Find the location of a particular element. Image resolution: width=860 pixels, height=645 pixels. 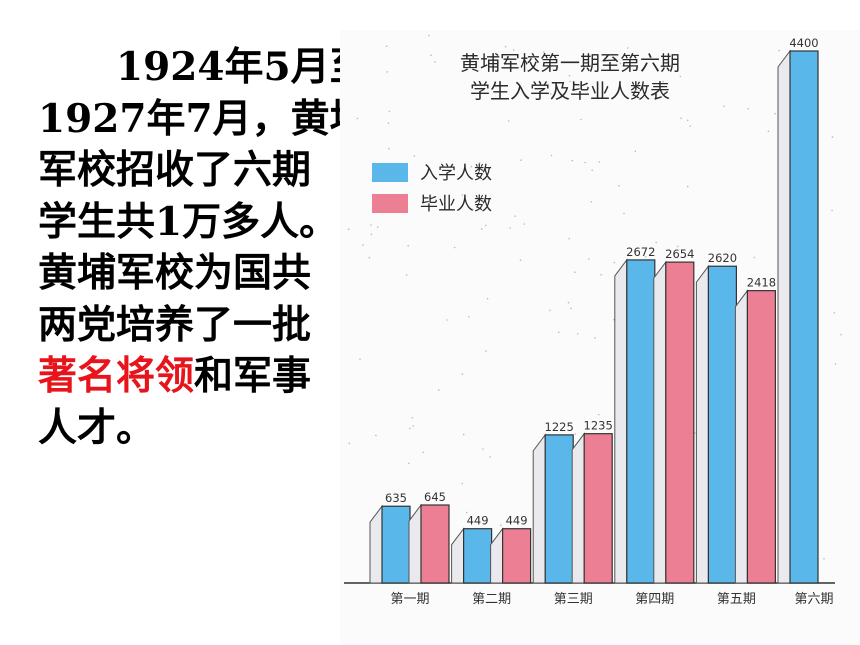

text-line-5: 黄埔军校为国共 is located at coordinates (175, 273).